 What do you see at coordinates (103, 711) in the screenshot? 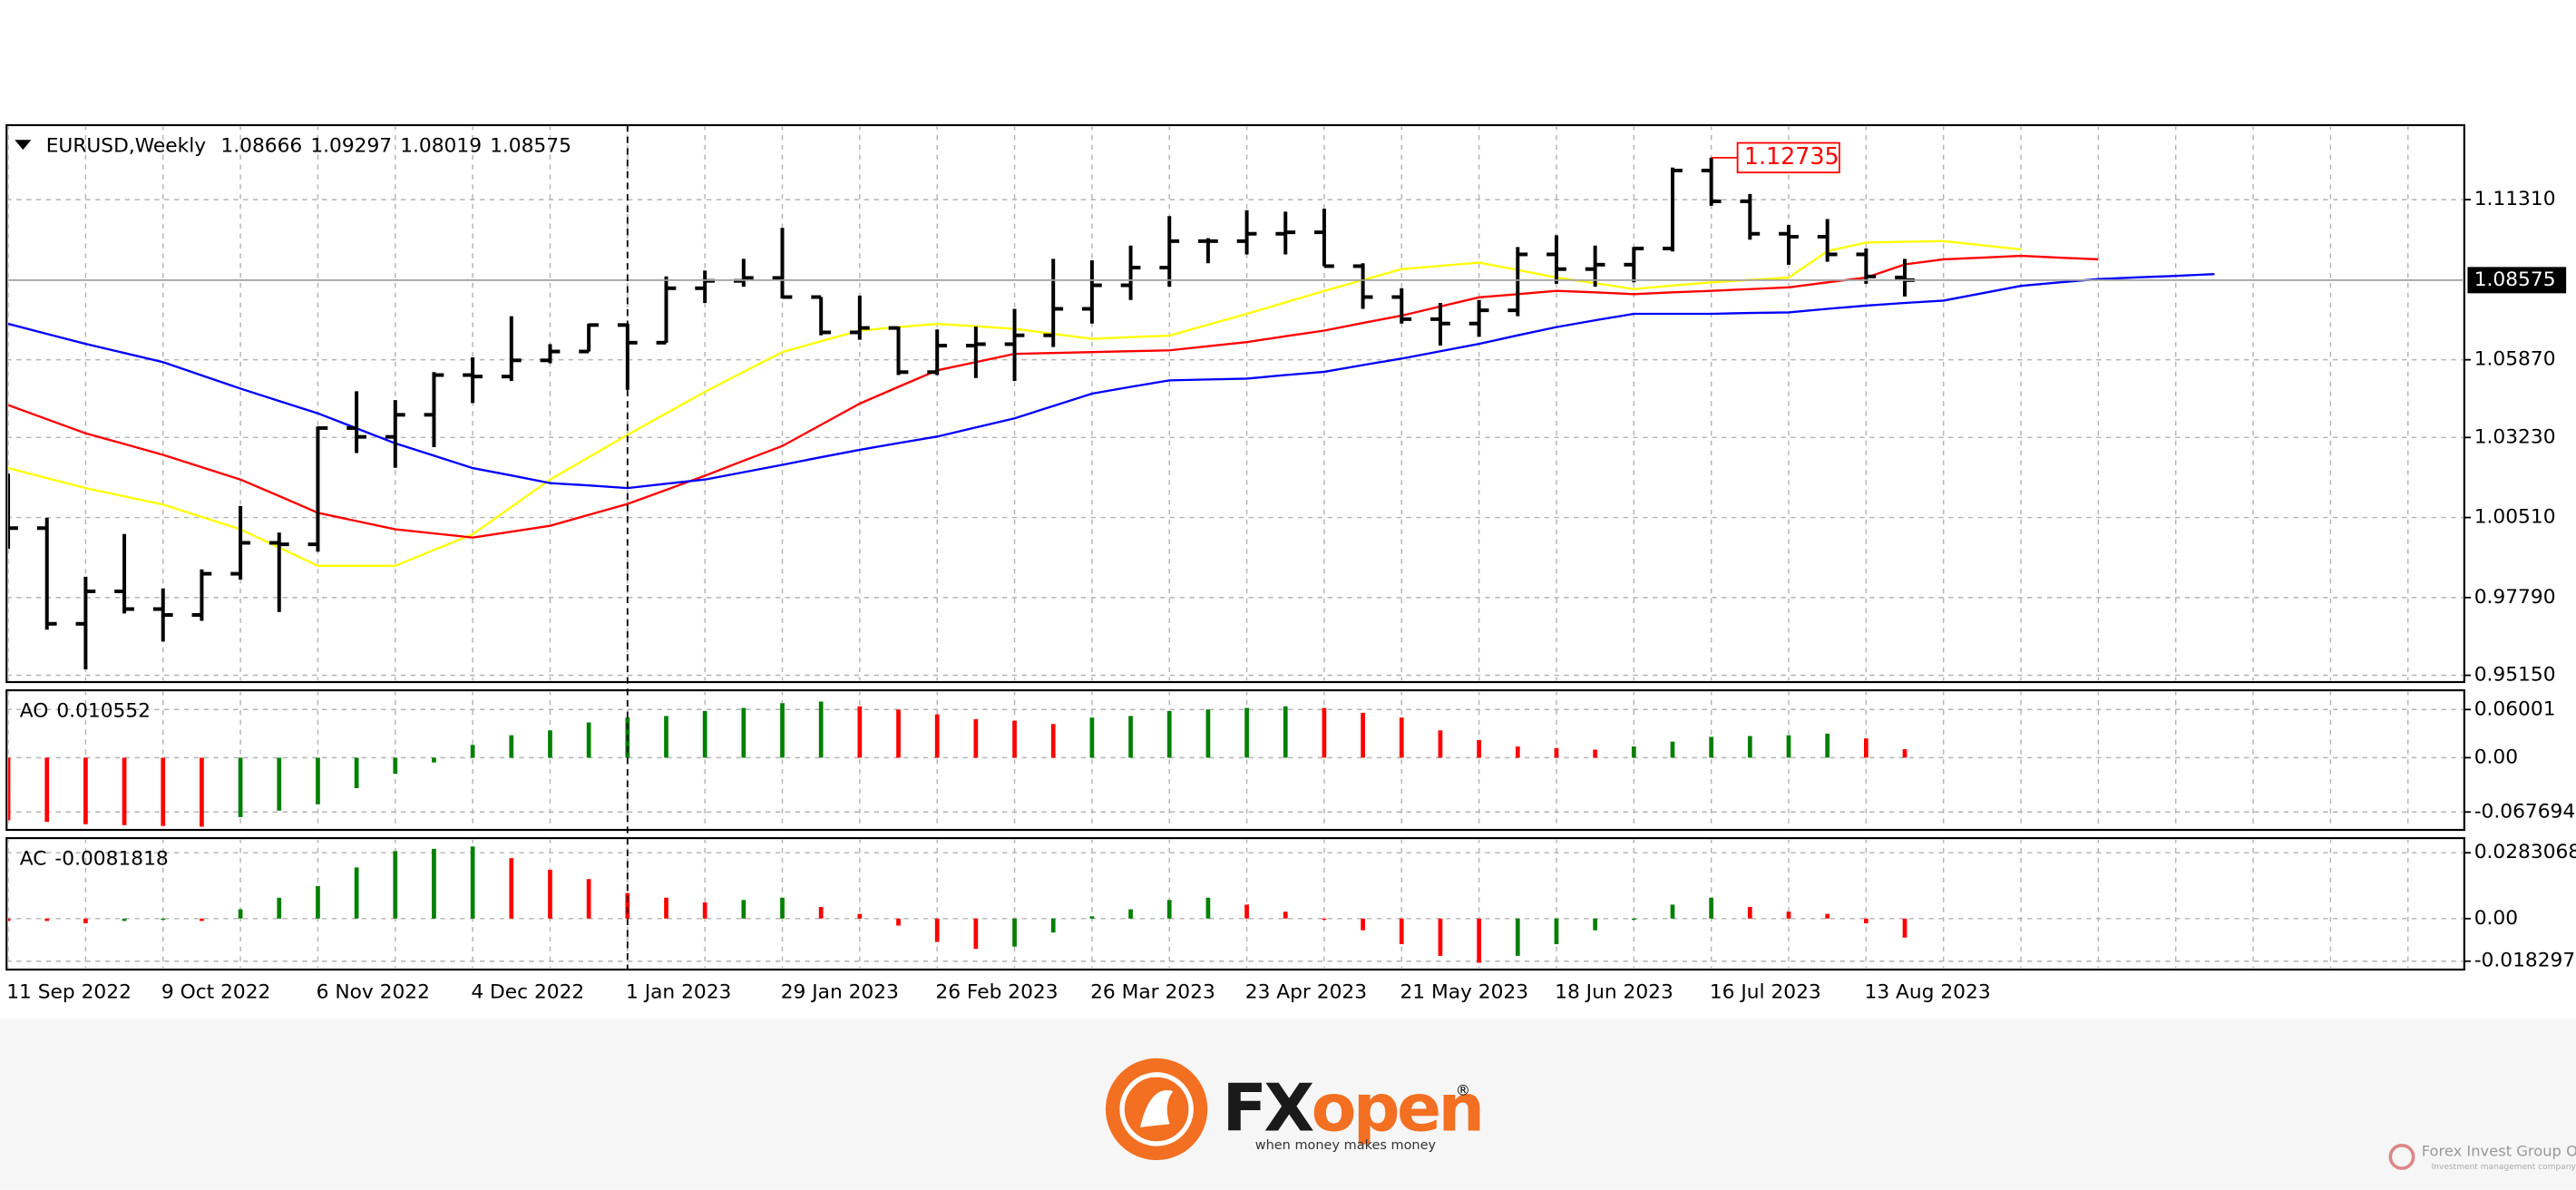
I see `indicator-value: 0.010552` at bounding box center [103, 711].